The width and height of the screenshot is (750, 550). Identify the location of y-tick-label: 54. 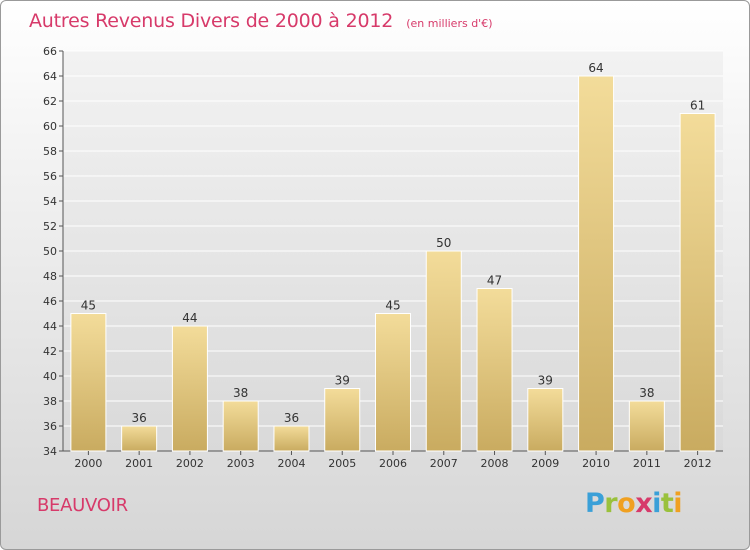
(50, 201).